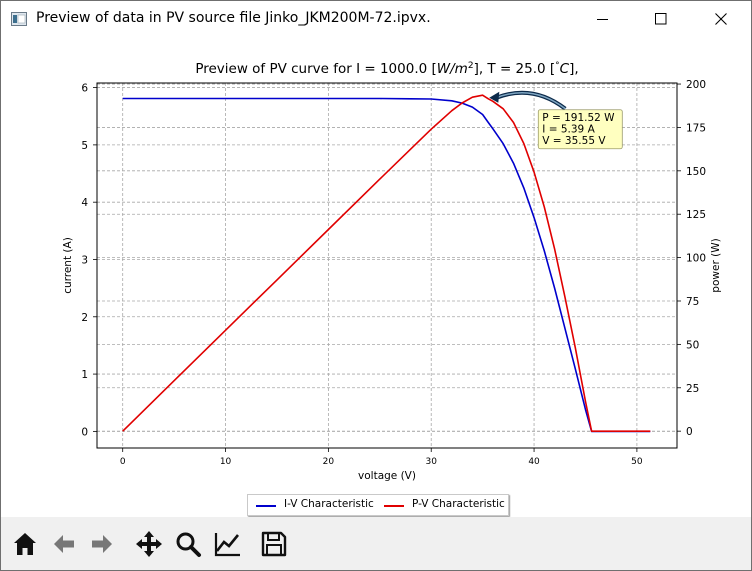 This screenshot has height=571, width=752. I want to click on back-button, so click(64, 544).